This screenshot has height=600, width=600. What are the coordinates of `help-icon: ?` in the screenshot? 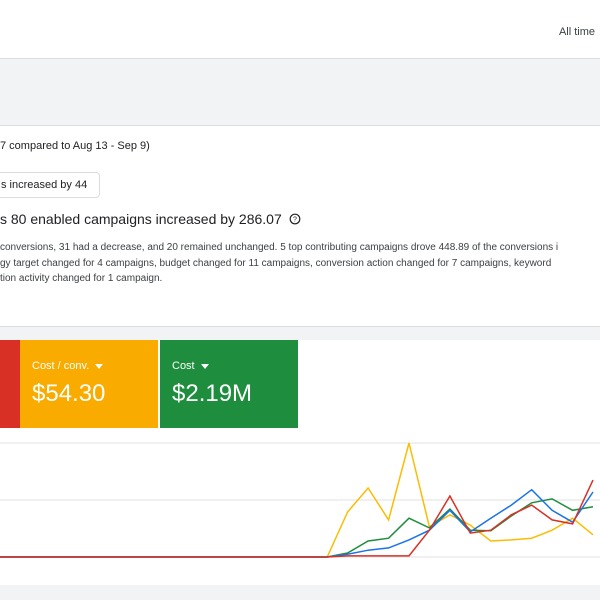 It's located at (295, 219).